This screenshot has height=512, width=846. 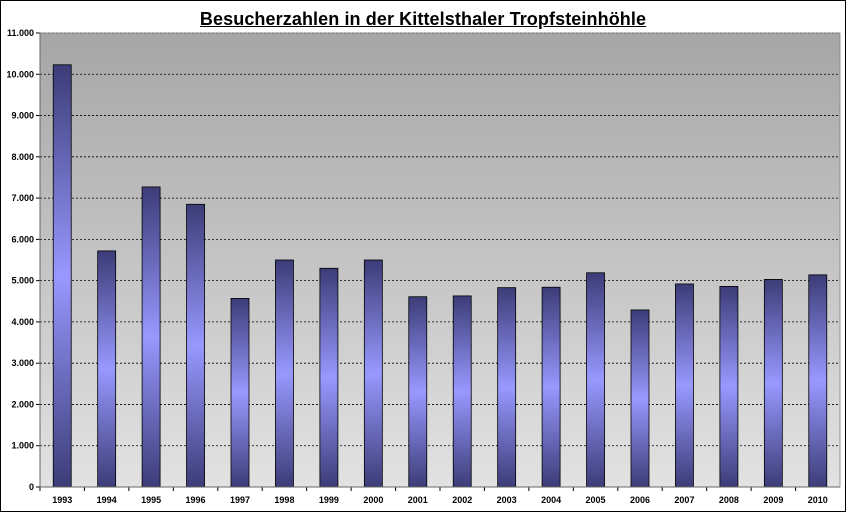 I want to click on bar-2008, so click(x=729, y=387).